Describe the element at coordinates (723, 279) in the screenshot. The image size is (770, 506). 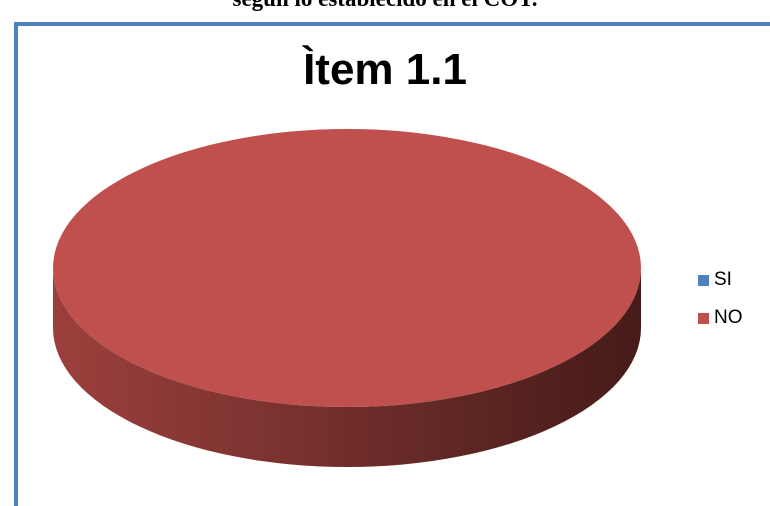
I see `legend-label-si: SI` at that location.